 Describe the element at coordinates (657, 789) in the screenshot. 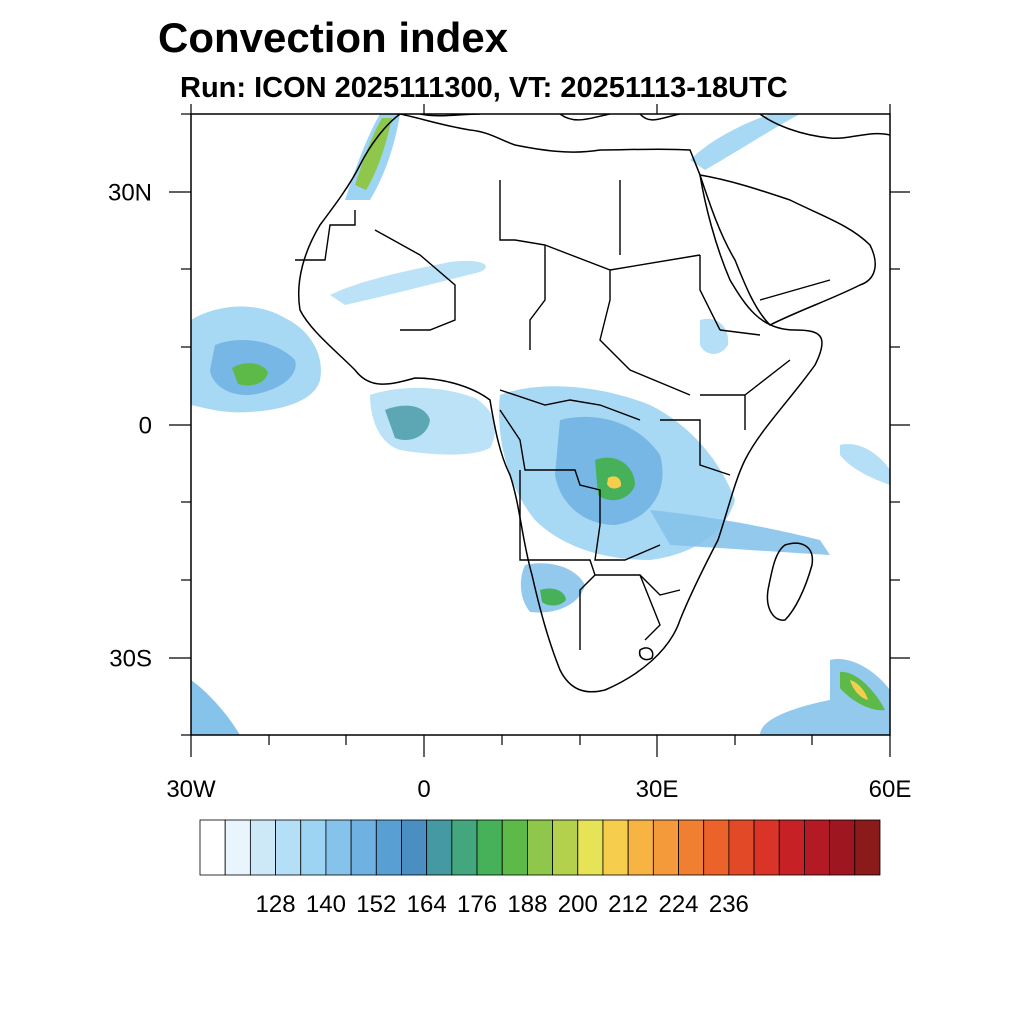

I see `x-tick-label: 30E` at that location.